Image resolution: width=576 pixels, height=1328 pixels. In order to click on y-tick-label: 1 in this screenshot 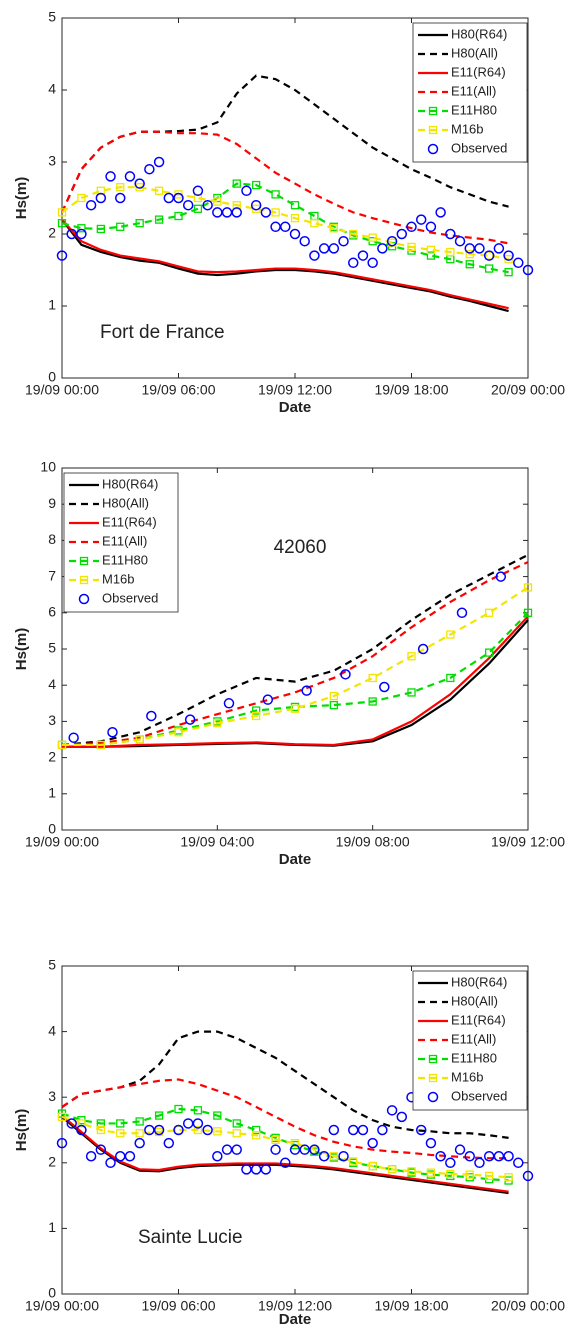, I will do `click(52, 305)`.